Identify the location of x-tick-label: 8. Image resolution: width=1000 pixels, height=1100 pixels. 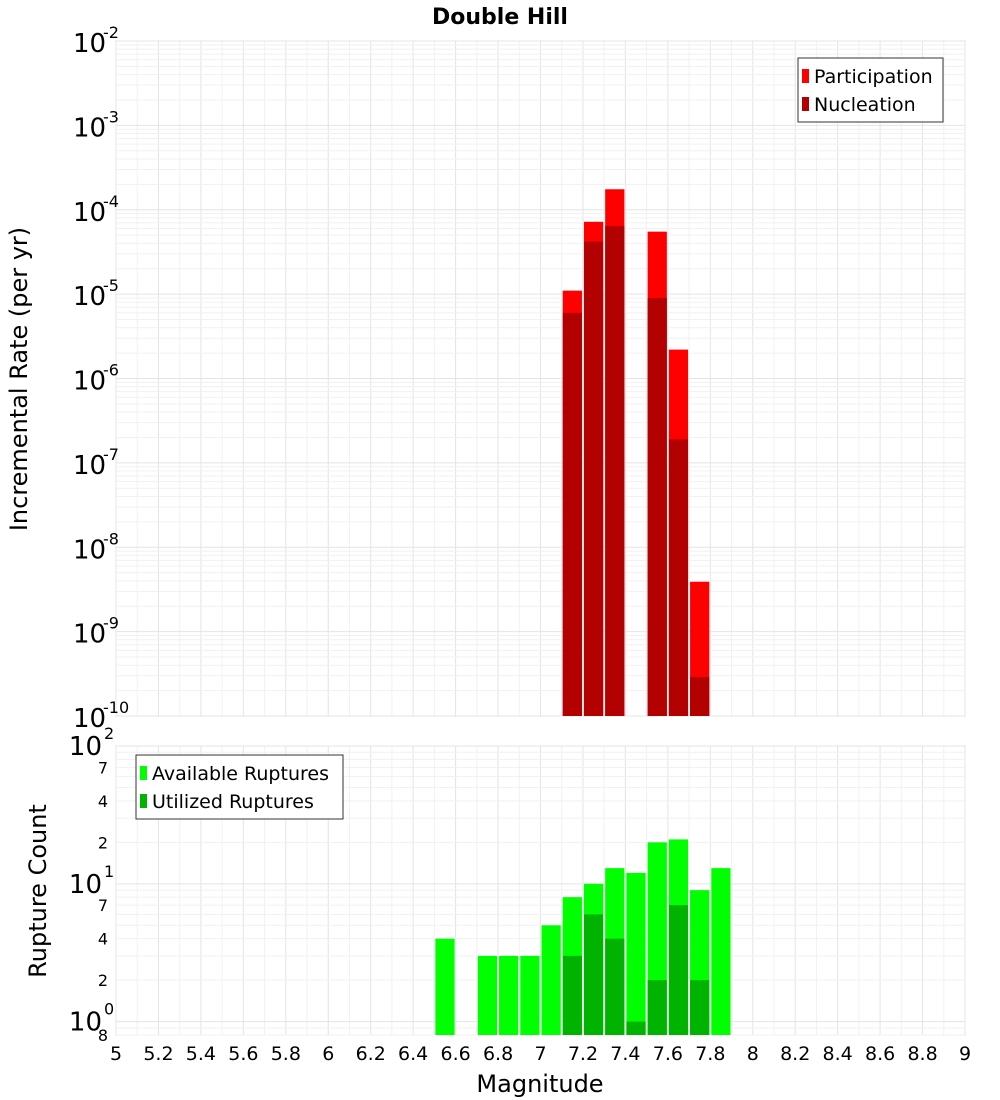
(753, 1054).